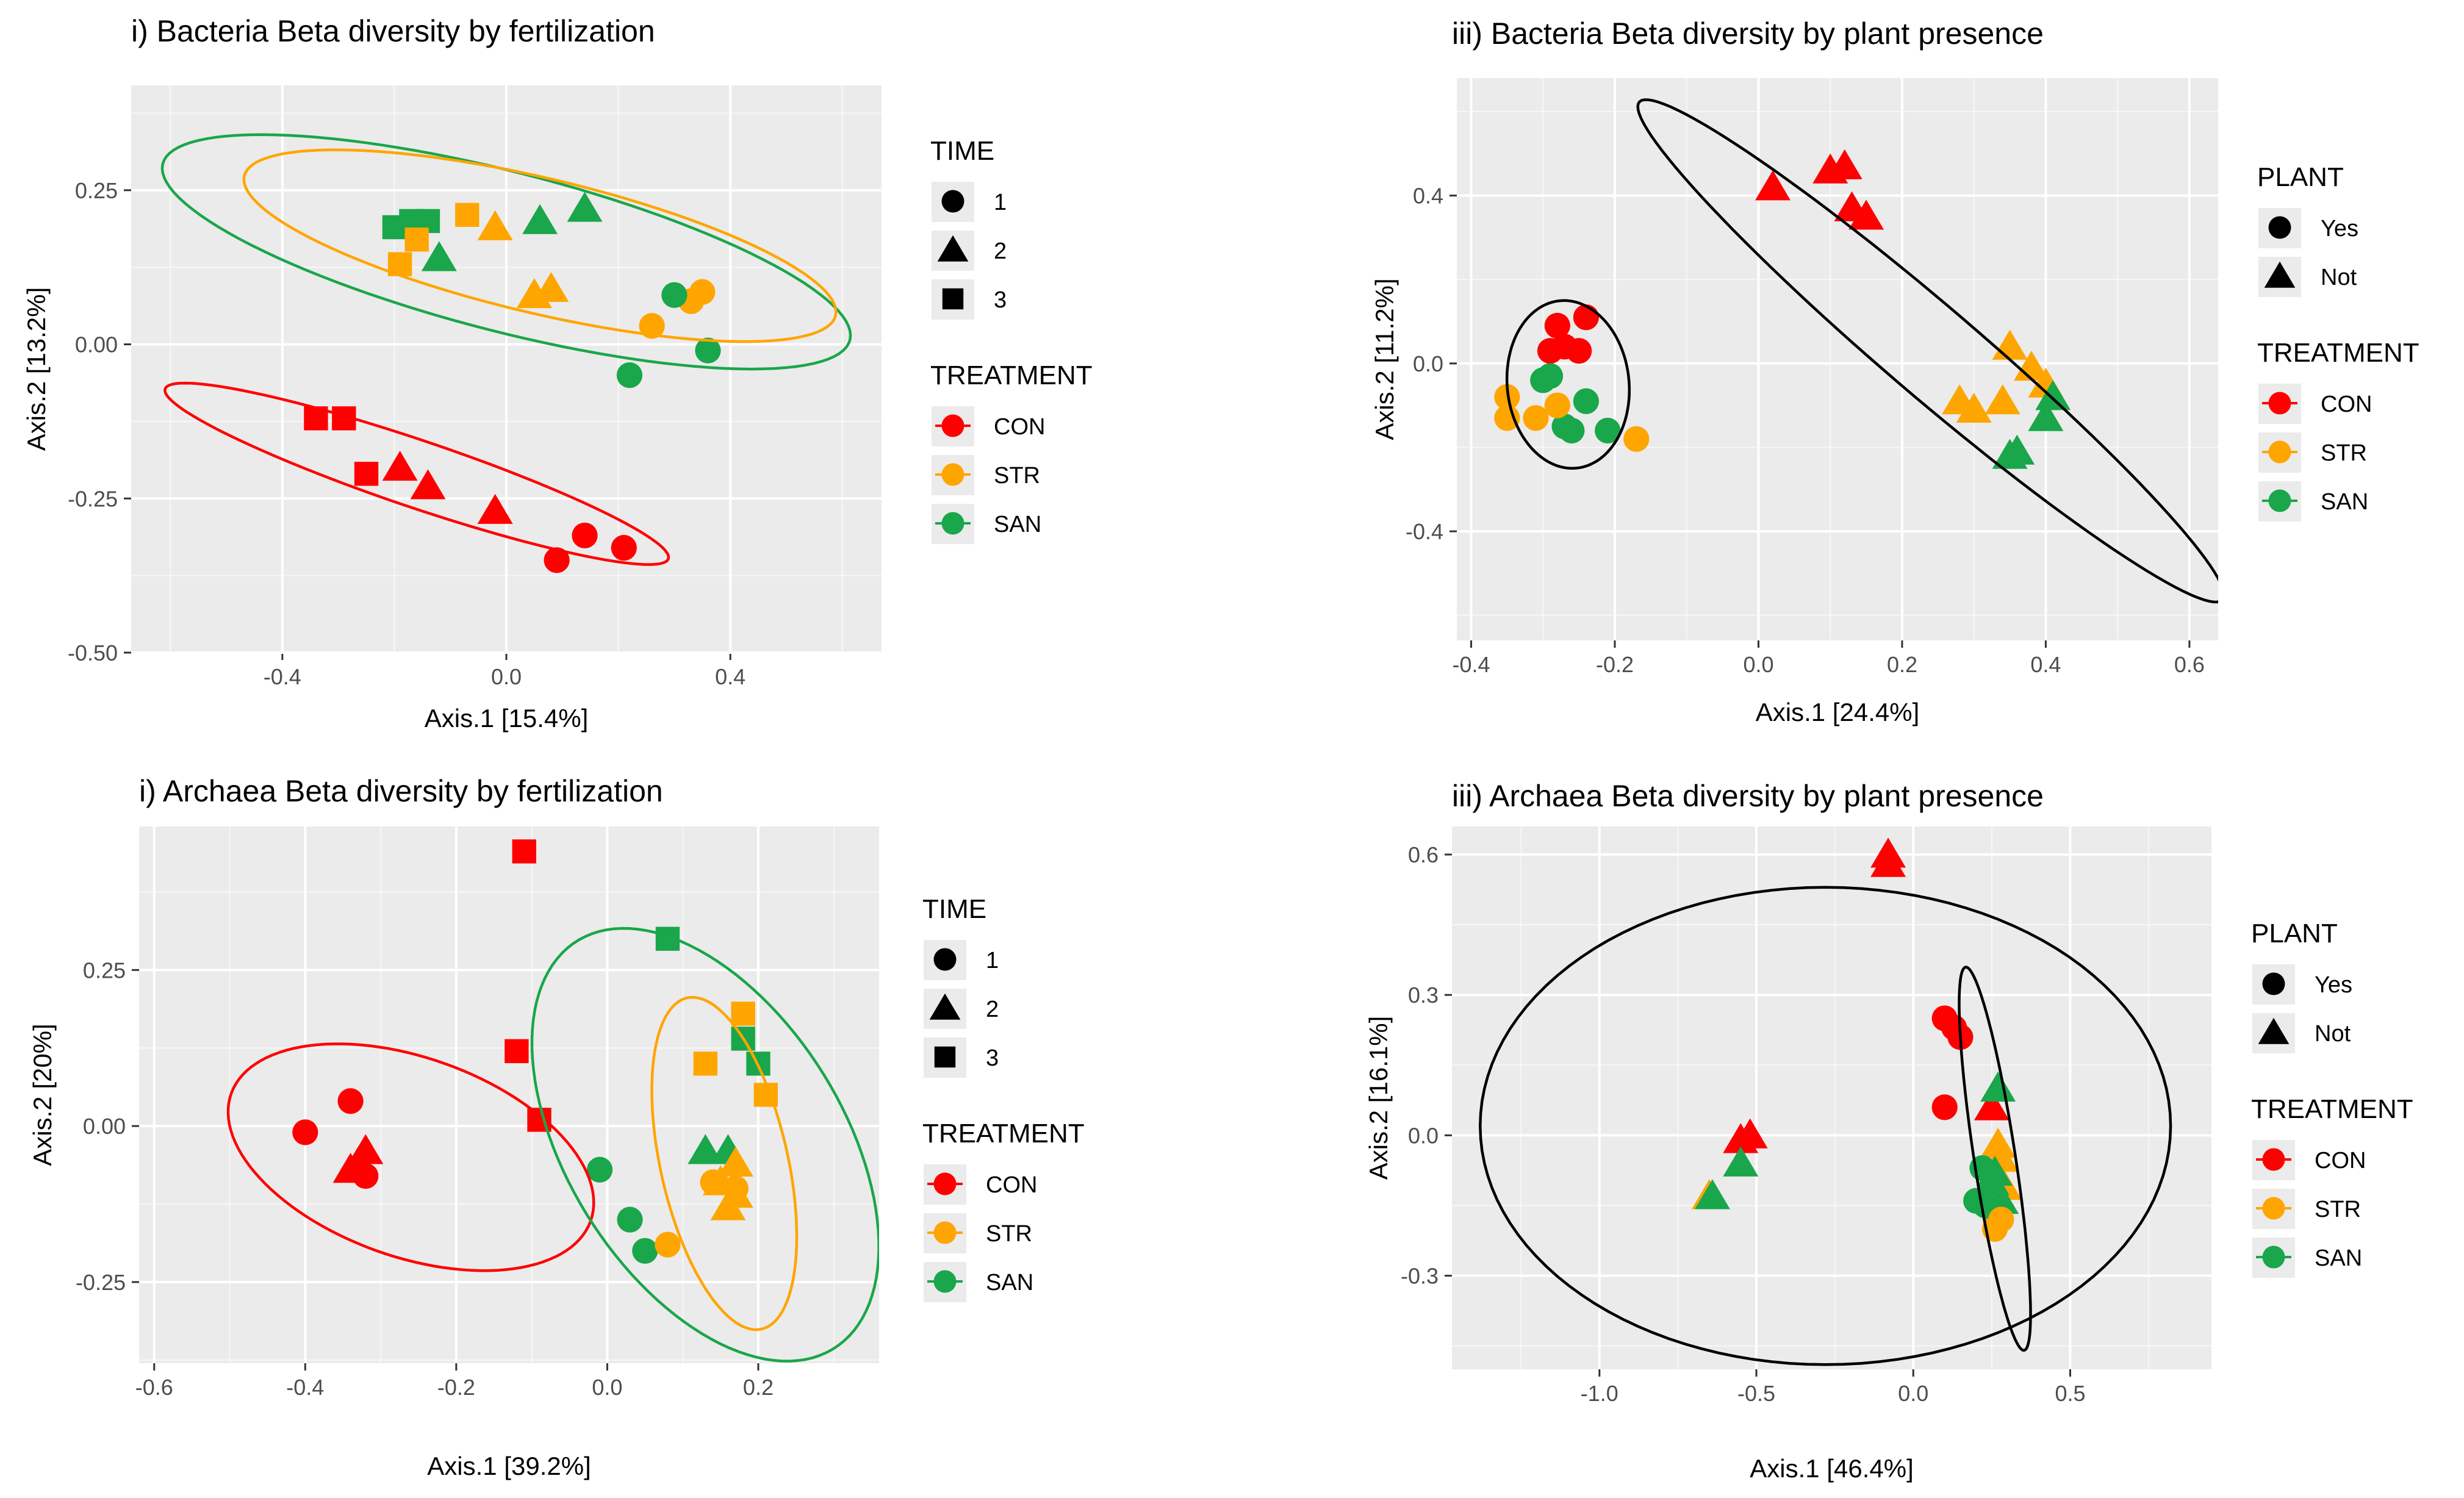 This screenshot has width=2464, height=1498. Describe the element at coordinates (953, 248) in the screenshot. I see `legend-key-triangle` at that location.